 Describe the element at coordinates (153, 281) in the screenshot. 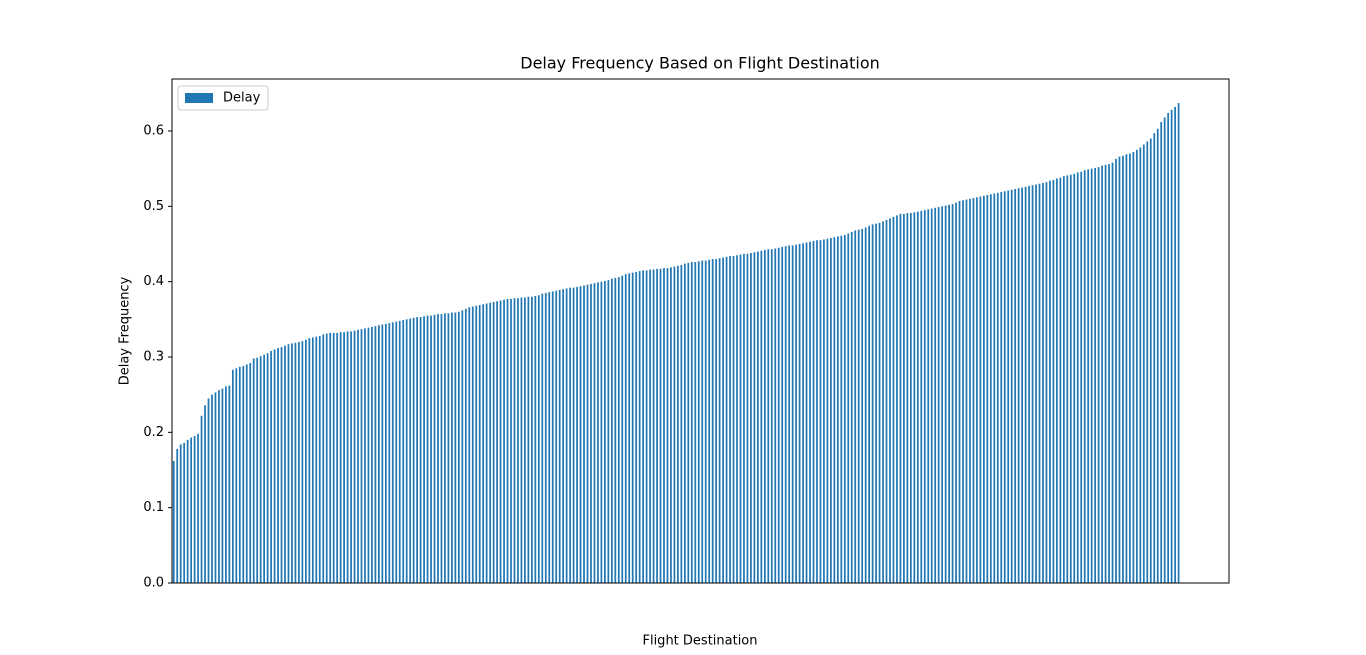

I see `y-tick-label: 0.4` at that location.